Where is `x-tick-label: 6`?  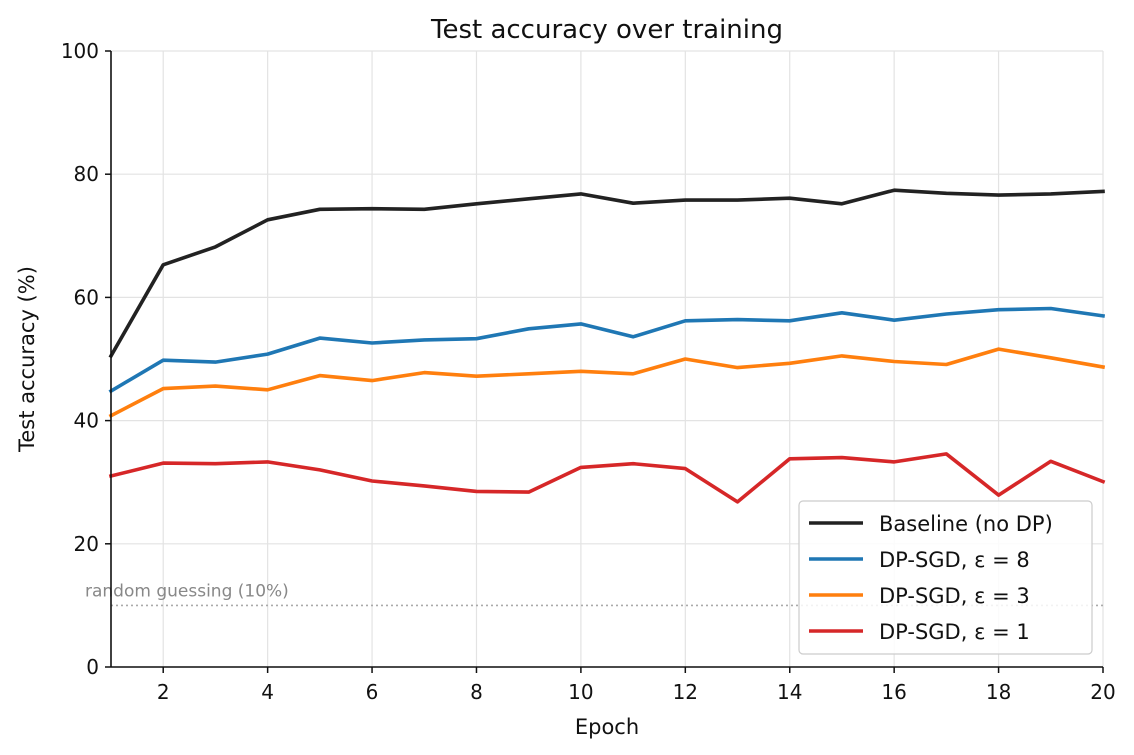 x-tick-label: 6 is located at coordinates (372, 692).